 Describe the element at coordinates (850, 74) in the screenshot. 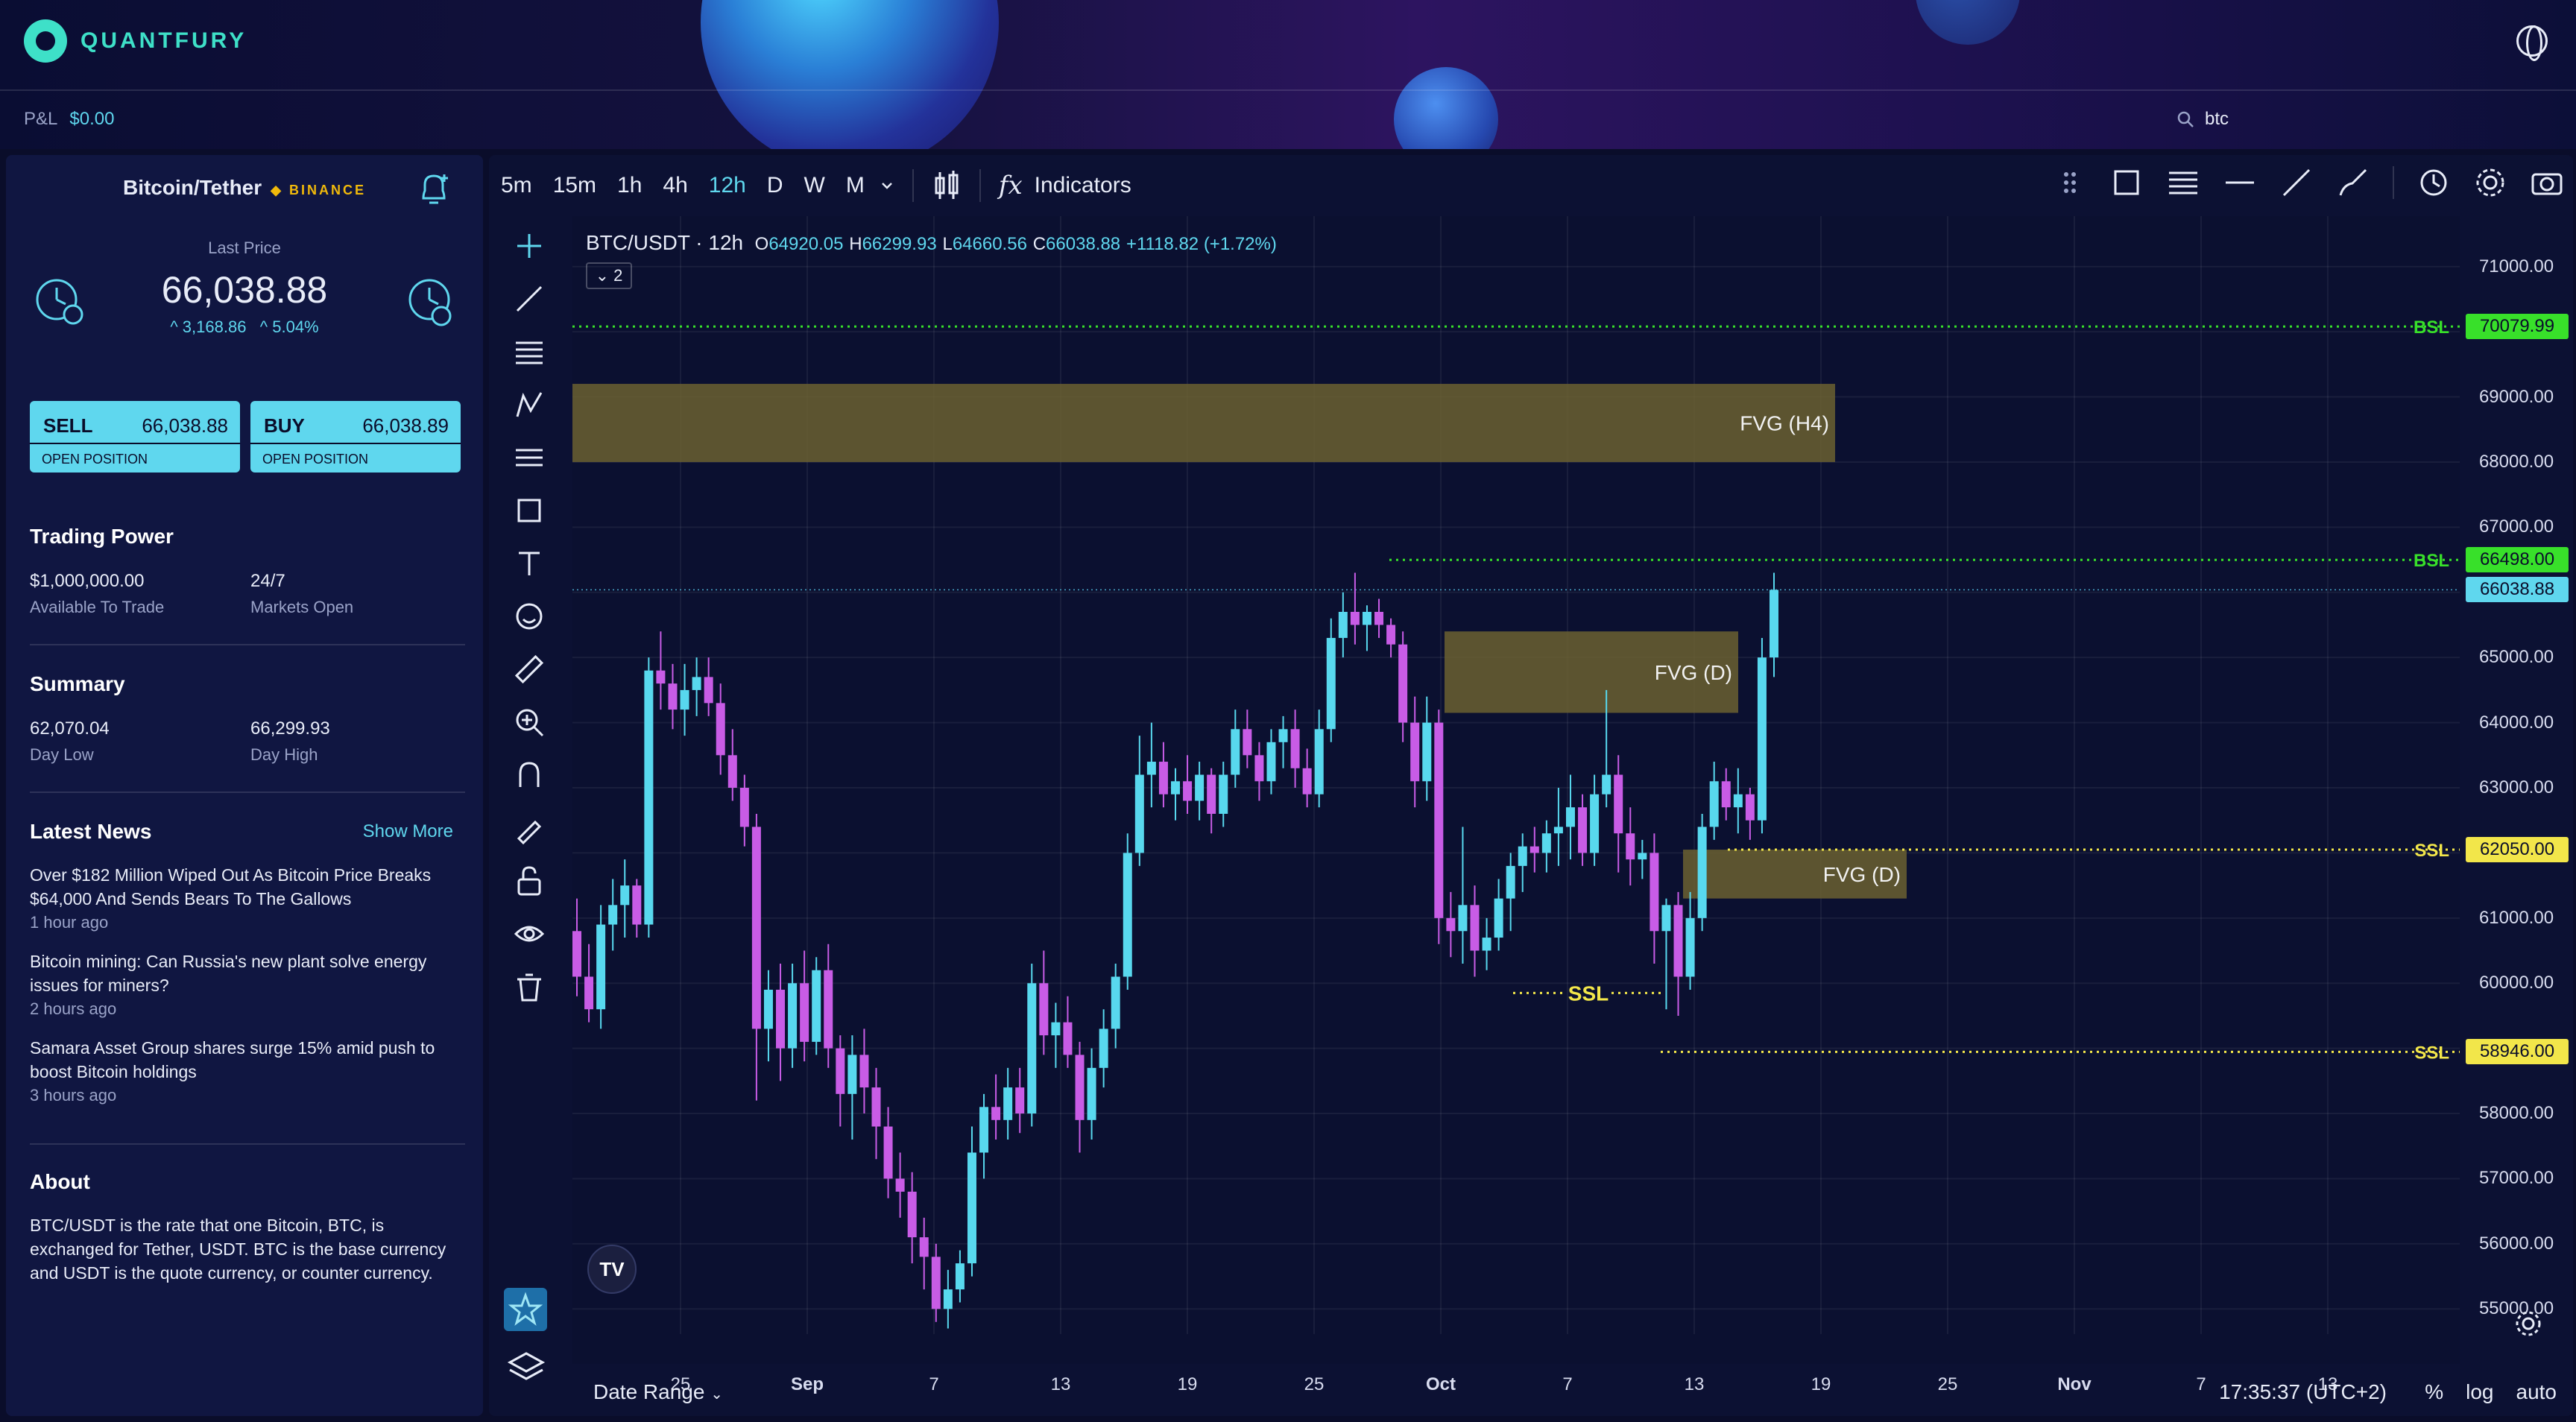

I see `planet-graphic` at that location.